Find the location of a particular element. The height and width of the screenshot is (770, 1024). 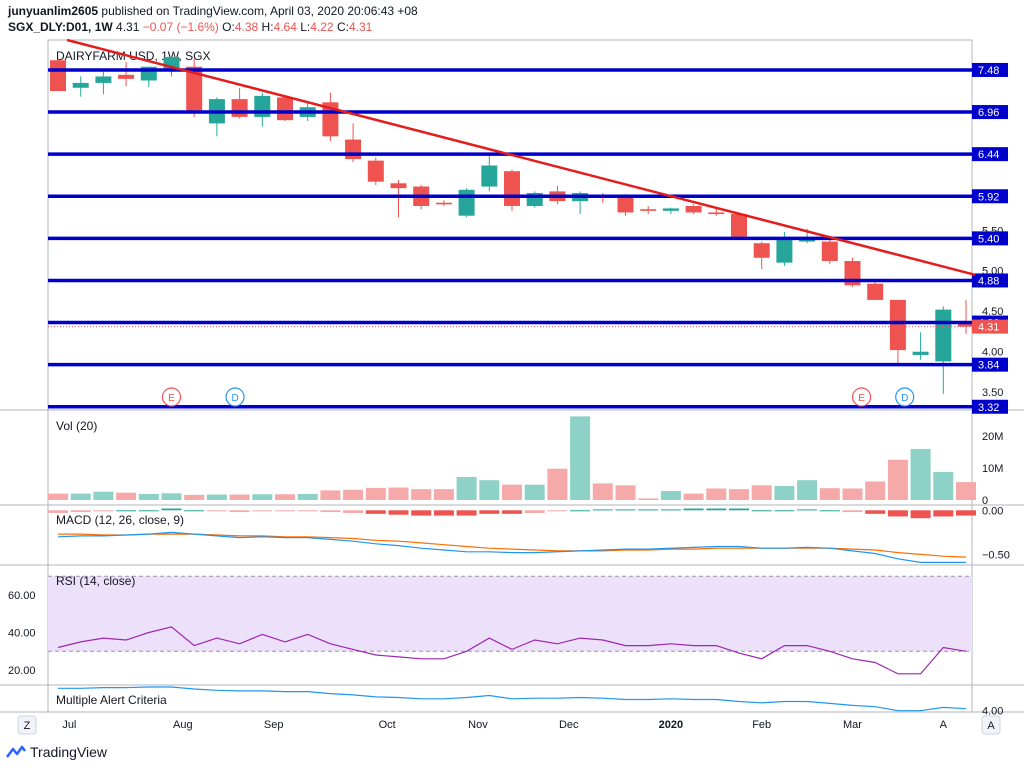

current-price-tag is located at coordinates (990, 326).